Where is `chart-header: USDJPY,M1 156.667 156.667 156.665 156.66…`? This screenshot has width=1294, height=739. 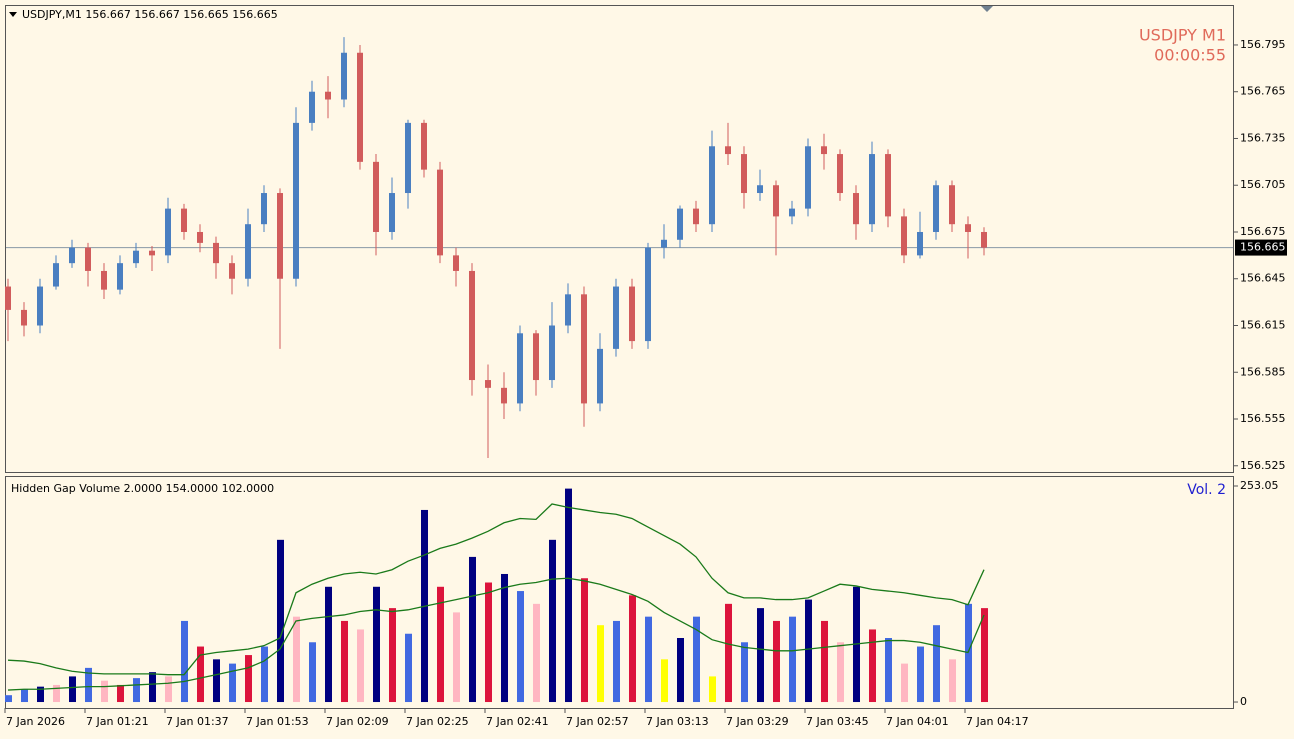
chart-header: USDJPY,M1 156.667 156.667 156.665 156.66… is located at coordinates (150, 14).